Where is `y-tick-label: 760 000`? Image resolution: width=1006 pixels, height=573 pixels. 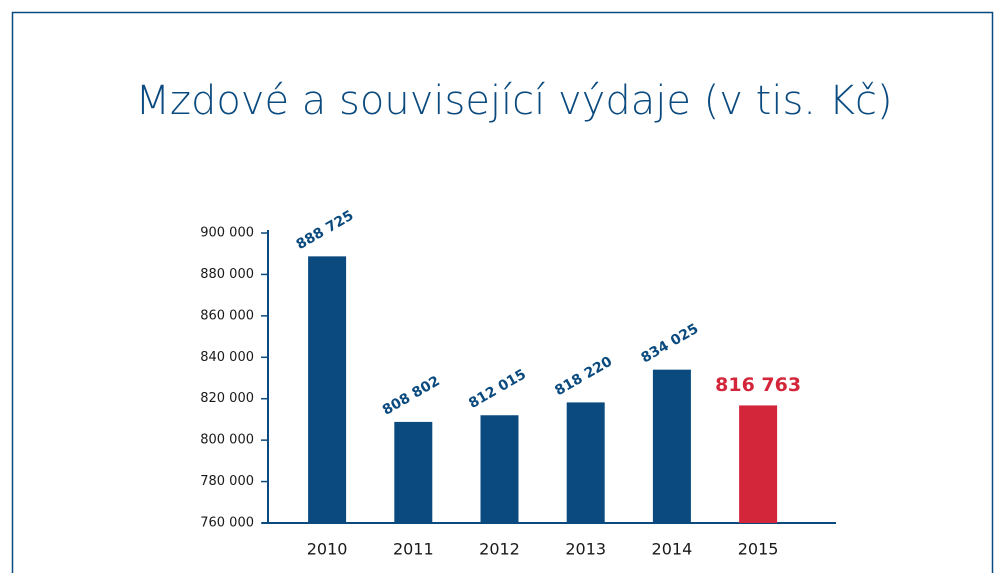
y-tick-label: 760 000 is located at coordinates (227, 523).